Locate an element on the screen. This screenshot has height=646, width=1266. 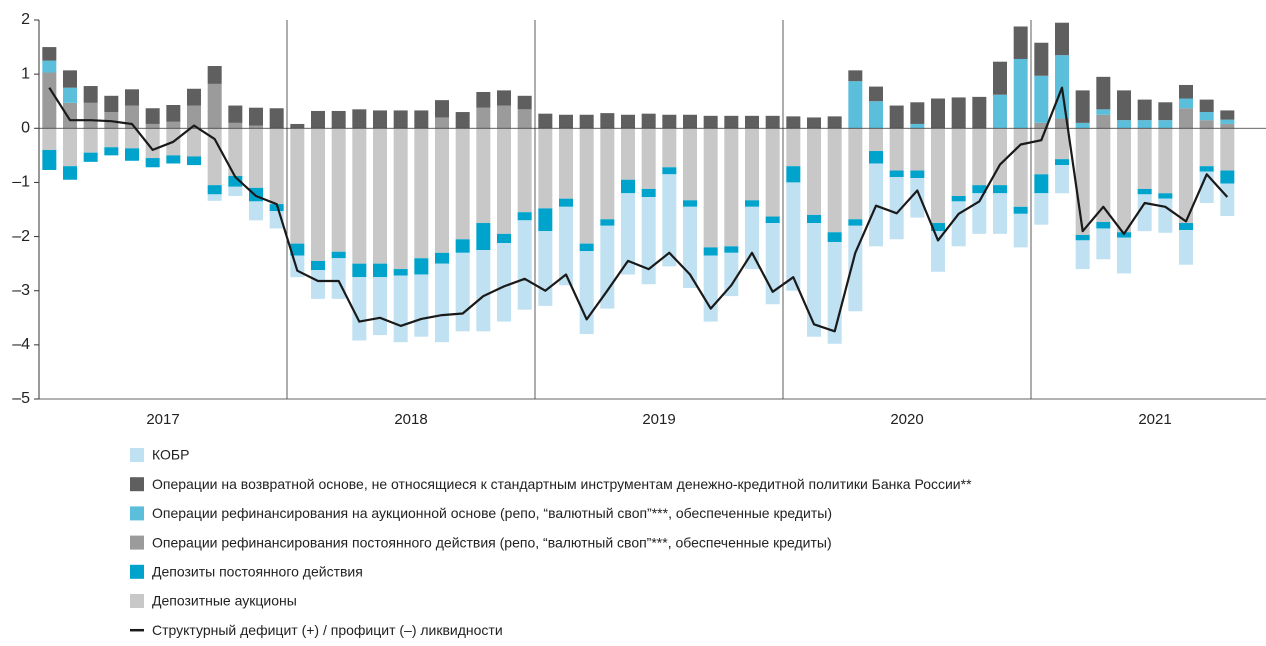
x-year-label: 2018 is located at coordinates (410, 419).